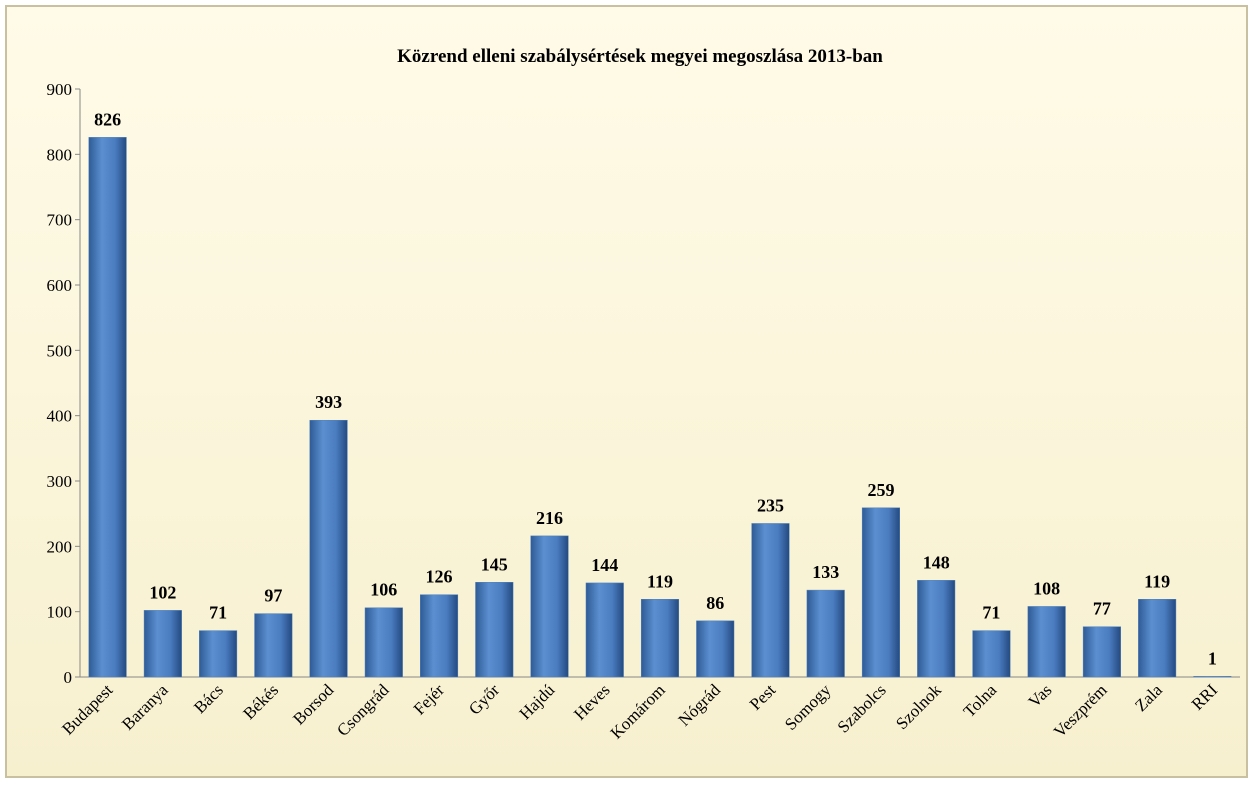 This screenshot has height=788, width=1253. What do you see at coordinates (880, 490) in the screenshot?
I see `data-label: 259` at bounding box center [880, 490].